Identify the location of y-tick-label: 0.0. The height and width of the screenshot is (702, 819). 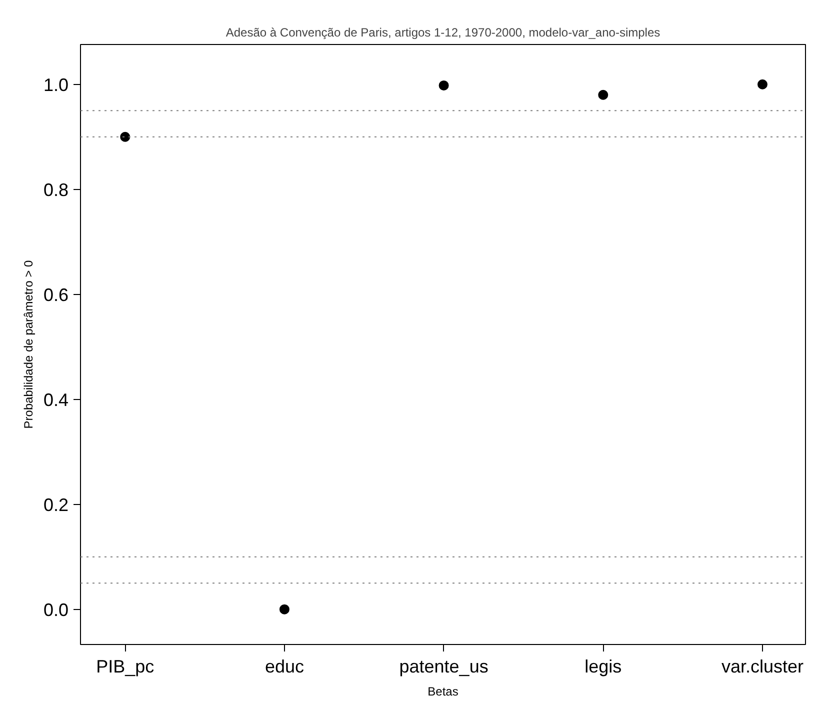
(56, 610).